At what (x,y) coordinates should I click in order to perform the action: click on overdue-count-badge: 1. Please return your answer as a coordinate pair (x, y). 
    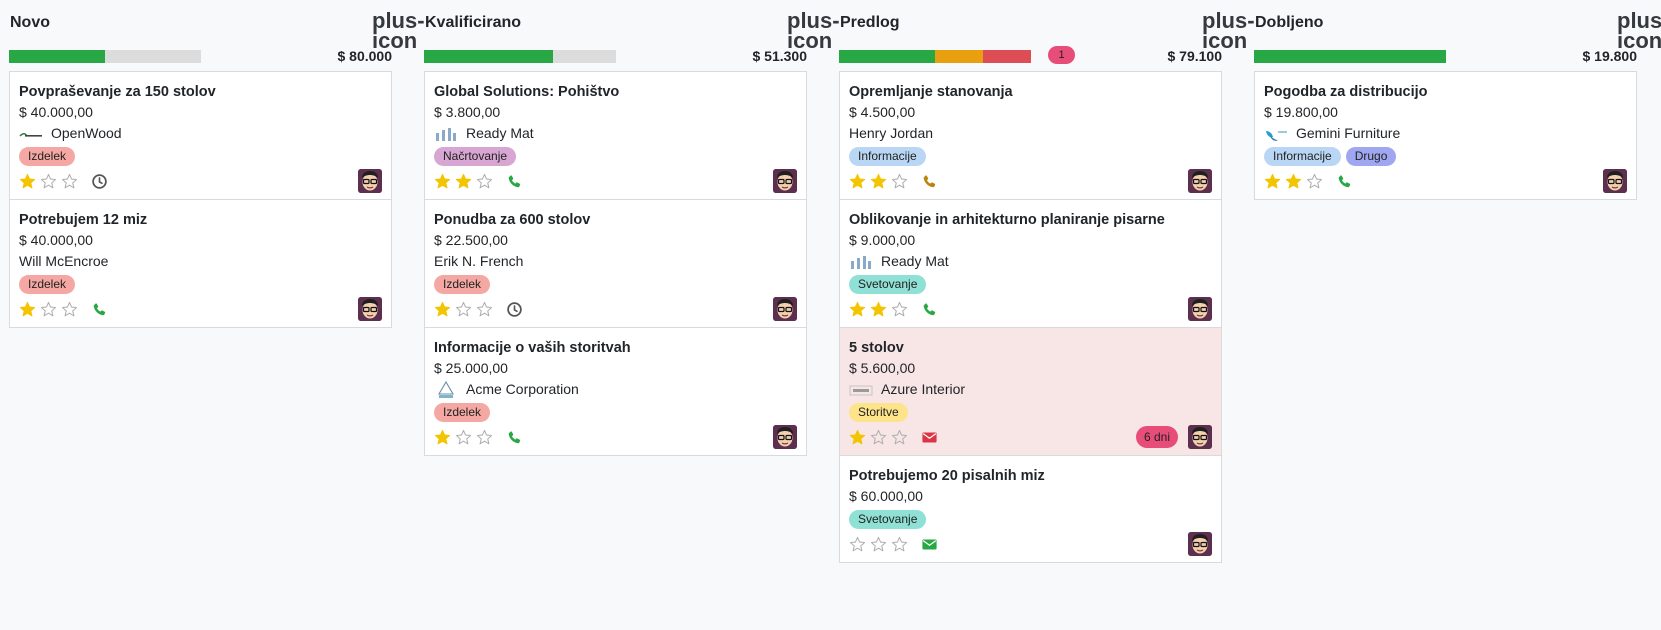
    Looking at the image, I should click on (1061, 55).